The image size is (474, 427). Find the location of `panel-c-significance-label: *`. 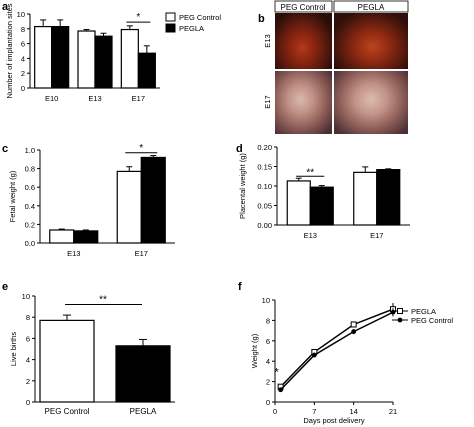

panel-c-significance-label: * is located at coordinates (141, 148).